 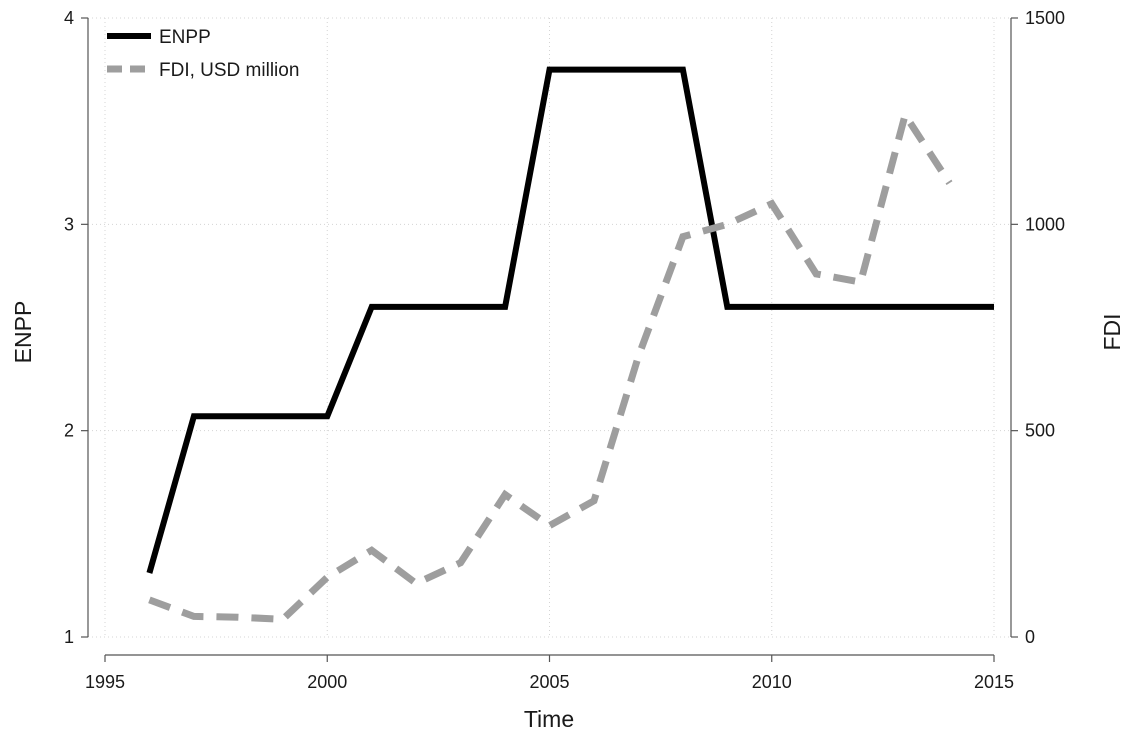 I want to click on y2-tick-label: 1000, so click(x=1045, y=224).